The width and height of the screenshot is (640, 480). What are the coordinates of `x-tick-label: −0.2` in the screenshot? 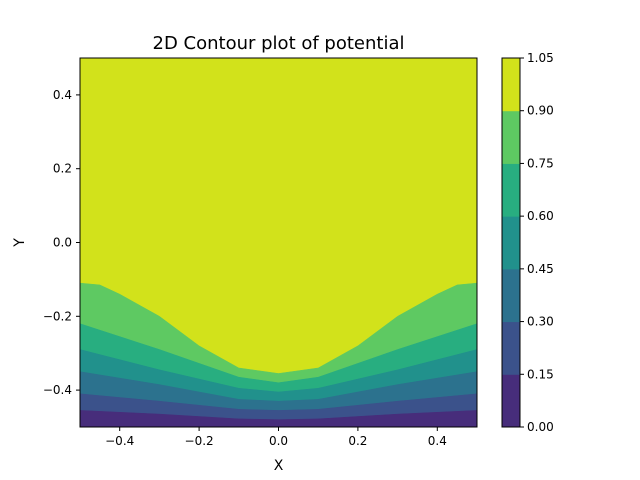 It's located at (199, 441).